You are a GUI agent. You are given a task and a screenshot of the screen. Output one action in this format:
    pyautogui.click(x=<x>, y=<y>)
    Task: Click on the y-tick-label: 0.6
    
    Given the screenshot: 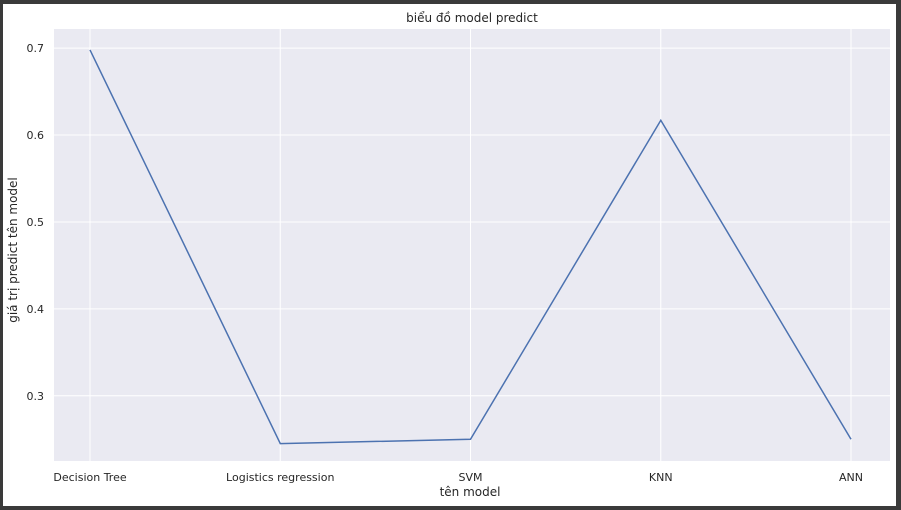 What is the action you would take?
    pyautogui.click(x=36, y=135)
    